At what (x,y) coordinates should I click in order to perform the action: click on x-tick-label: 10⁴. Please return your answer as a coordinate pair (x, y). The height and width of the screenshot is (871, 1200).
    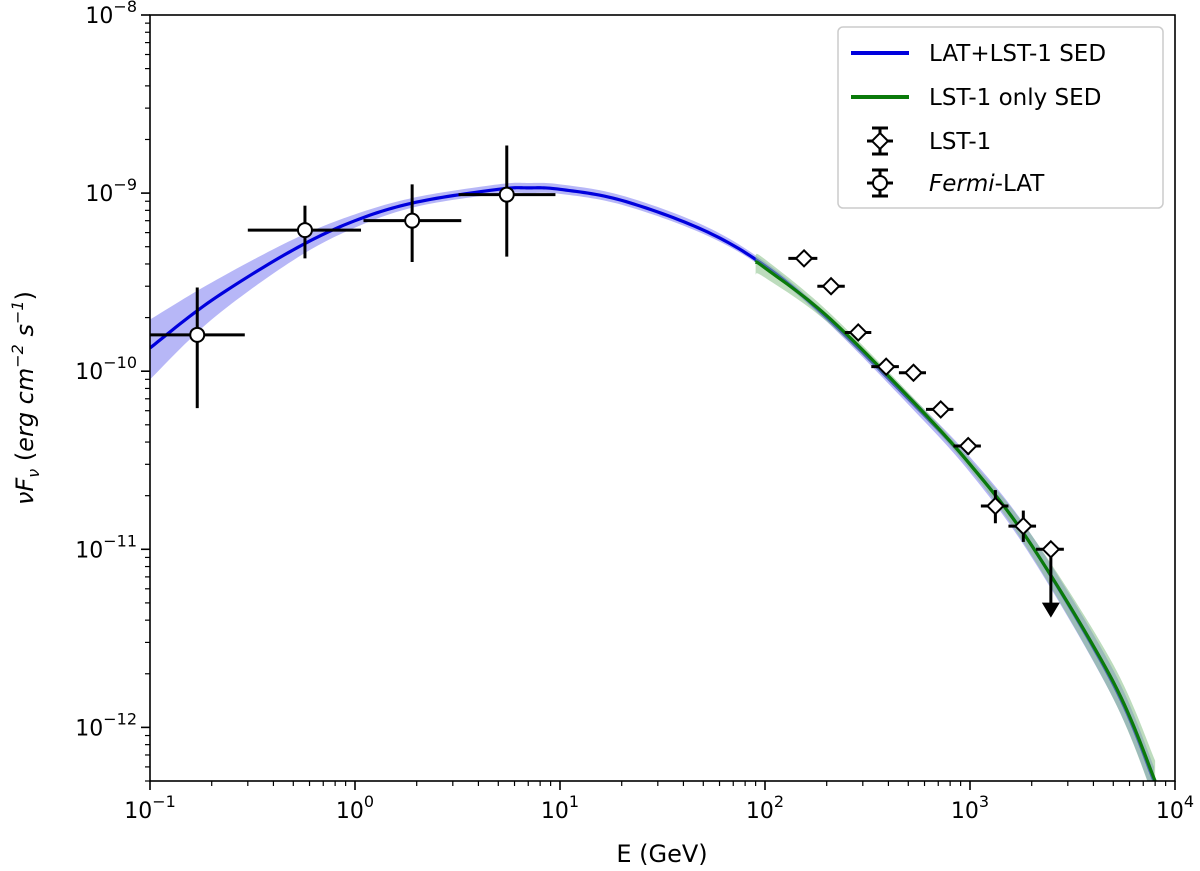
    Looking at the image, I should click on (1175, 808).